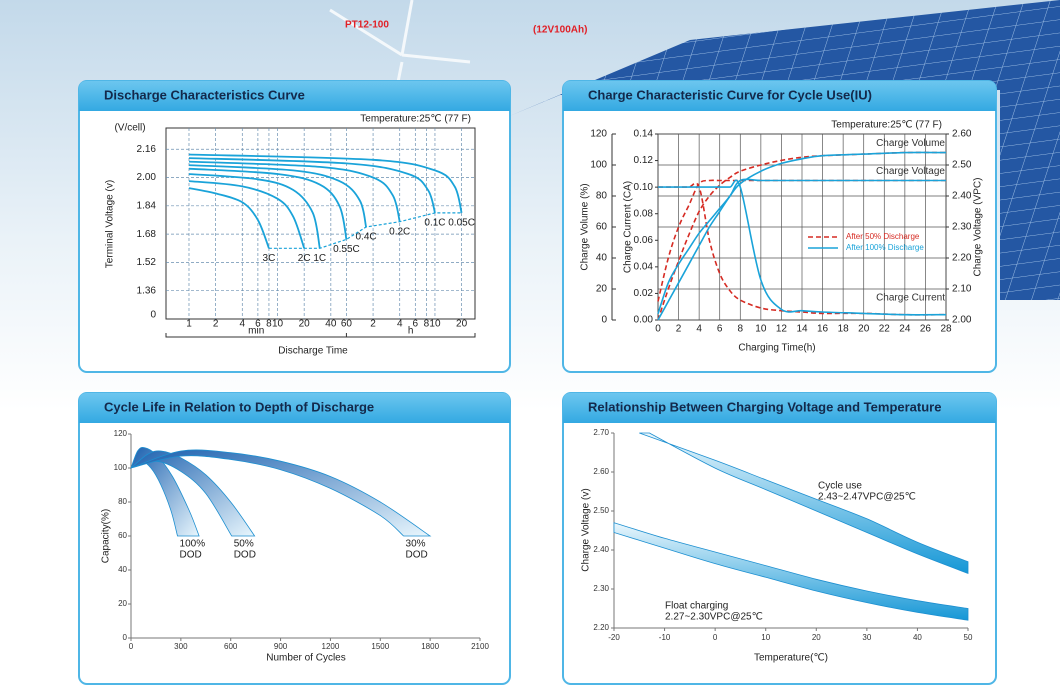 This screenshot has width=1060, height=685. I want to click on y3-tick-label: 0.00, so click(644, 320).